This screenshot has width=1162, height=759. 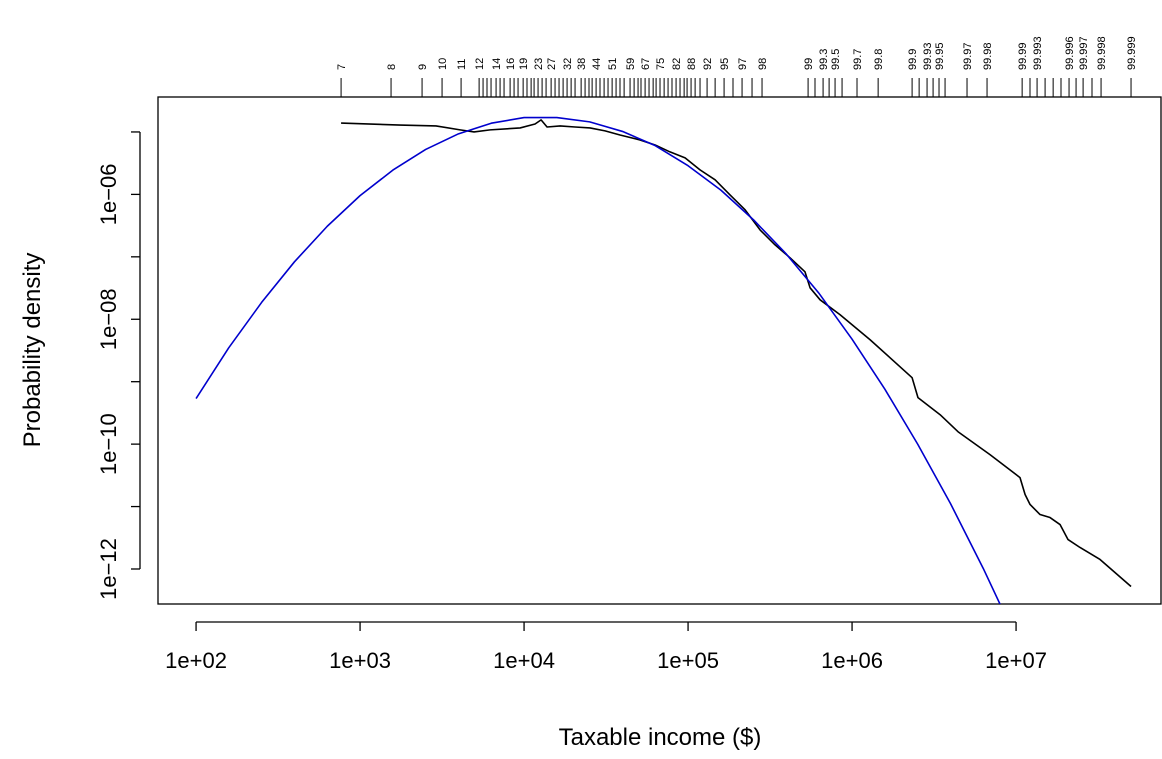 What do you see at coordinates (708, 64) in the screenshot?
I see `x2-tick-label: 92` at bounding box center [708, 64].